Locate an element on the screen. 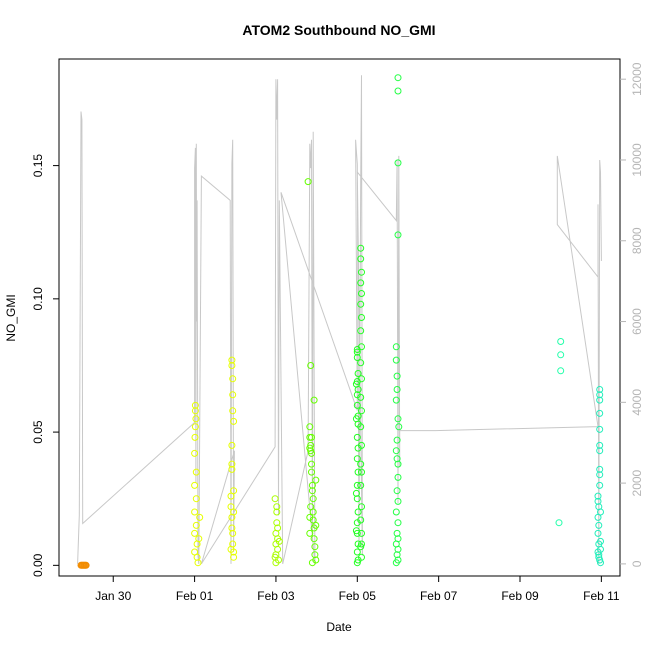 This screenshot has height=650, width=650. x-tick-label: Feb 09 is located at coordinates (520, 596).